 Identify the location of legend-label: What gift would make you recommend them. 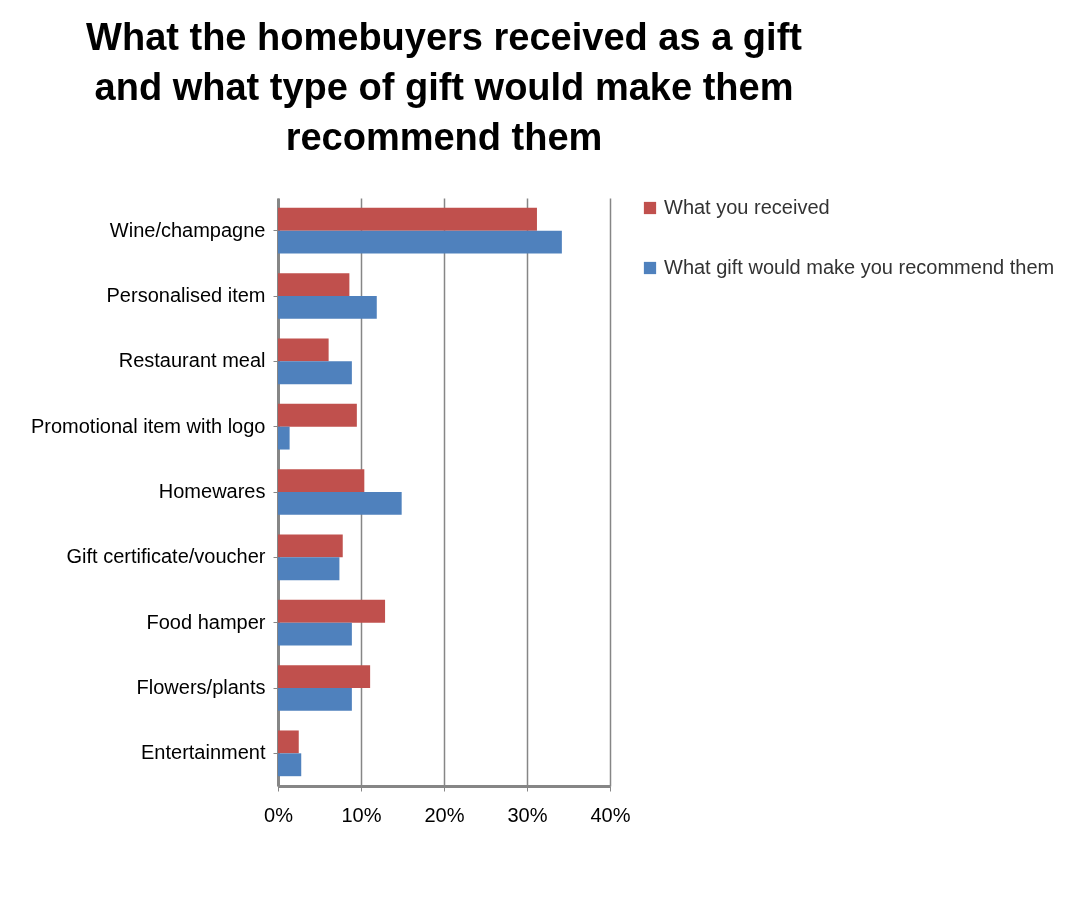
(859, 267).